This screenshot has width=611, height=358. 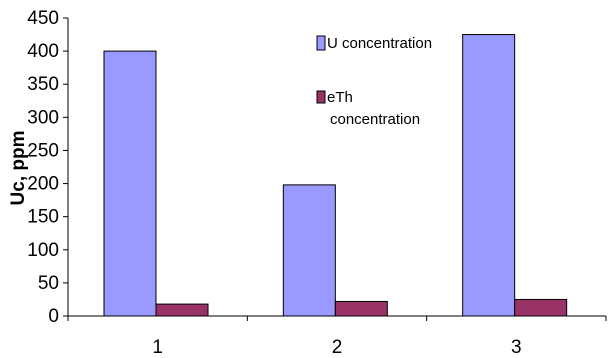 I want to click on y-tick-label: 400, so click(x=43, y=51).